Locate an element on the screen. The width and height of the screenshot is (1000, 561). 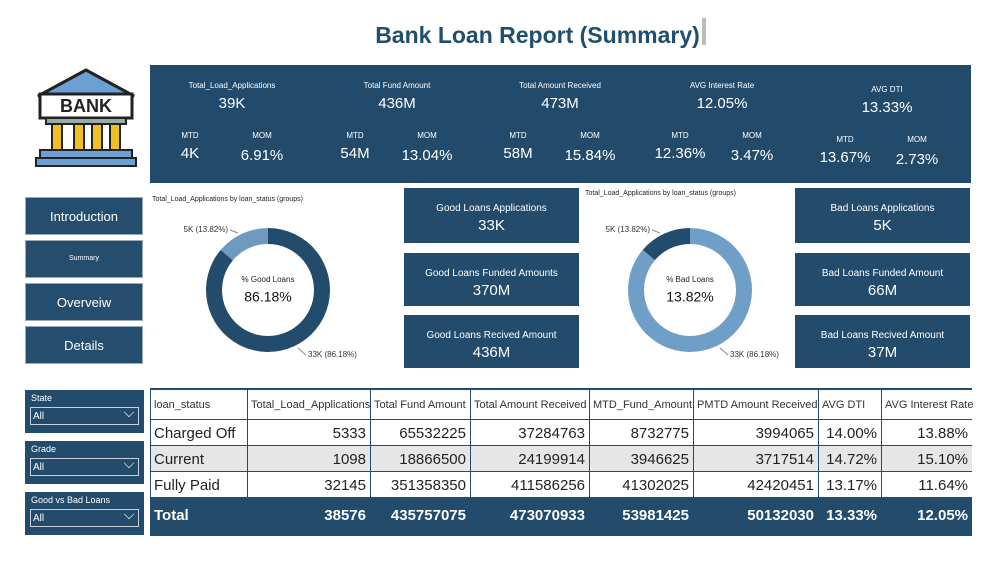
cell-text: 13.17% is located at coordinates (851, 485).